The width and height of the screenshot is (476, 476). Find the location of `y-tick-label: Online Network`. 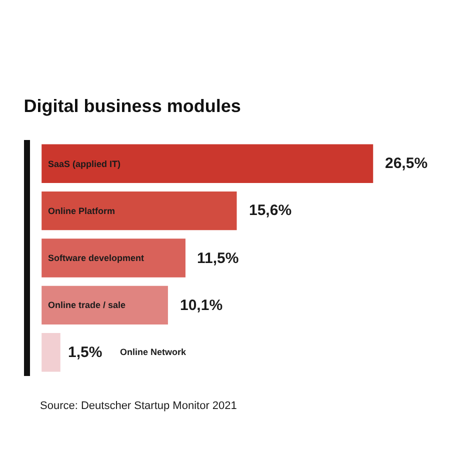

y-tick-label: Online Network is located at coordinates (154, 352).